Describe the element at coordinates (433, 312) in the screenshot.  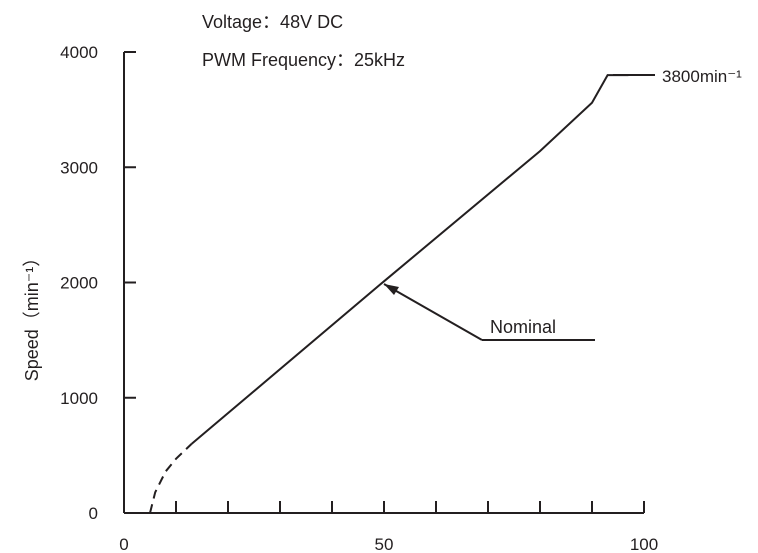
I see `nominal-leader-line` at that location.